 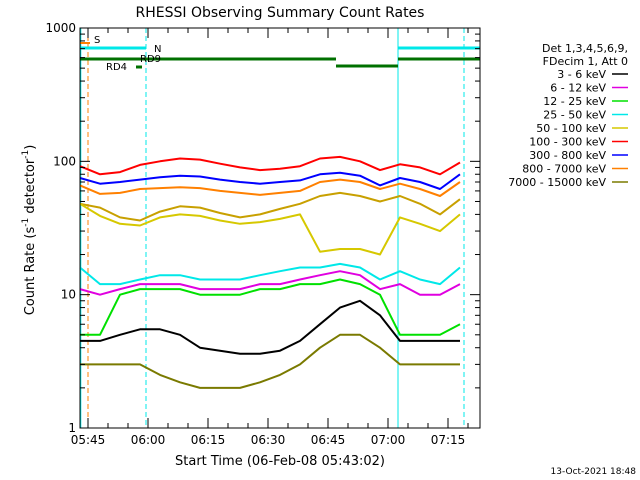 What do you see at coordinates (585, 48) in the screenshot?
I see `legend-header-line: Det 1,3,4,5,6,9,` at bounding box center [585, 48].